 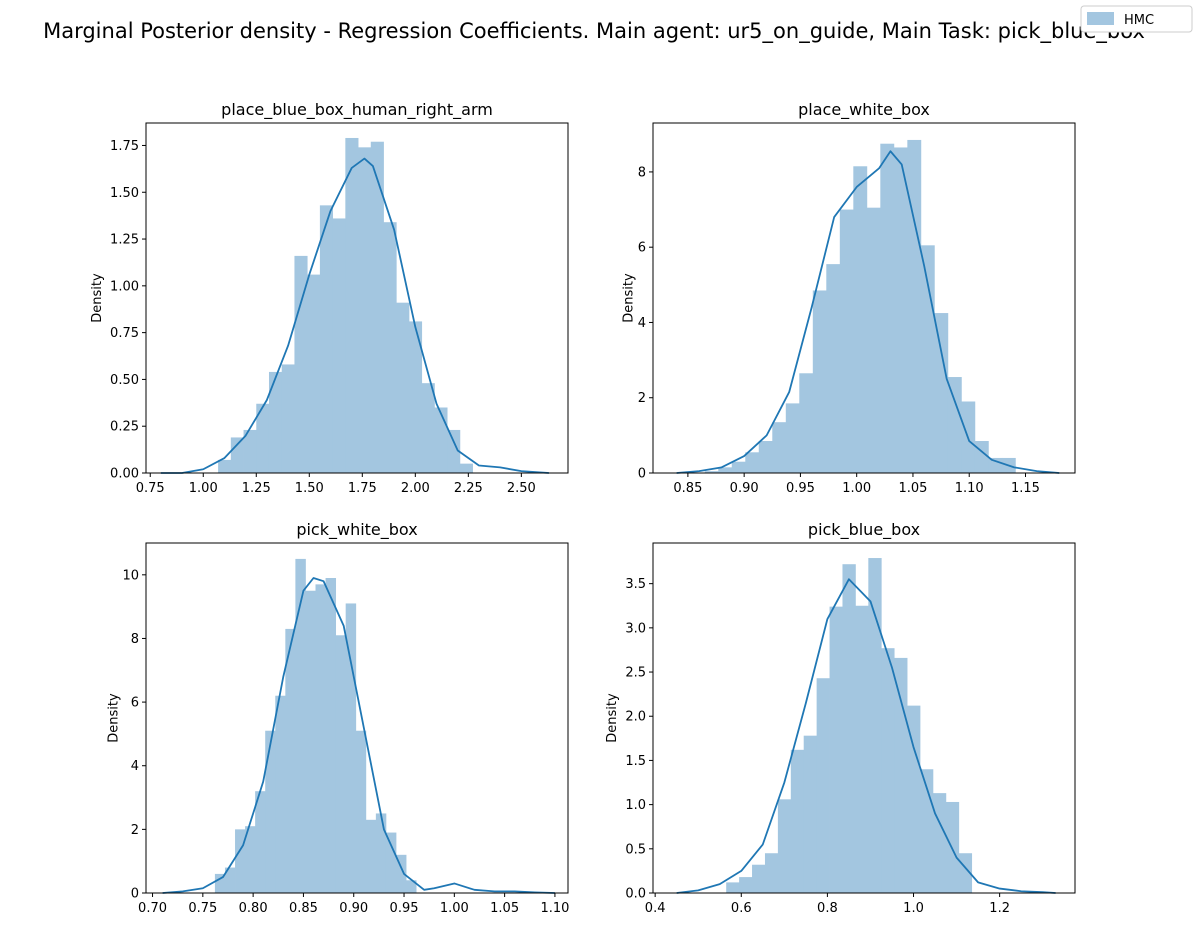 What do you see at coordinates (454, 908) in the screenshot?
I see `x-tick-label: 1.00` at bounding box center [454, 908].